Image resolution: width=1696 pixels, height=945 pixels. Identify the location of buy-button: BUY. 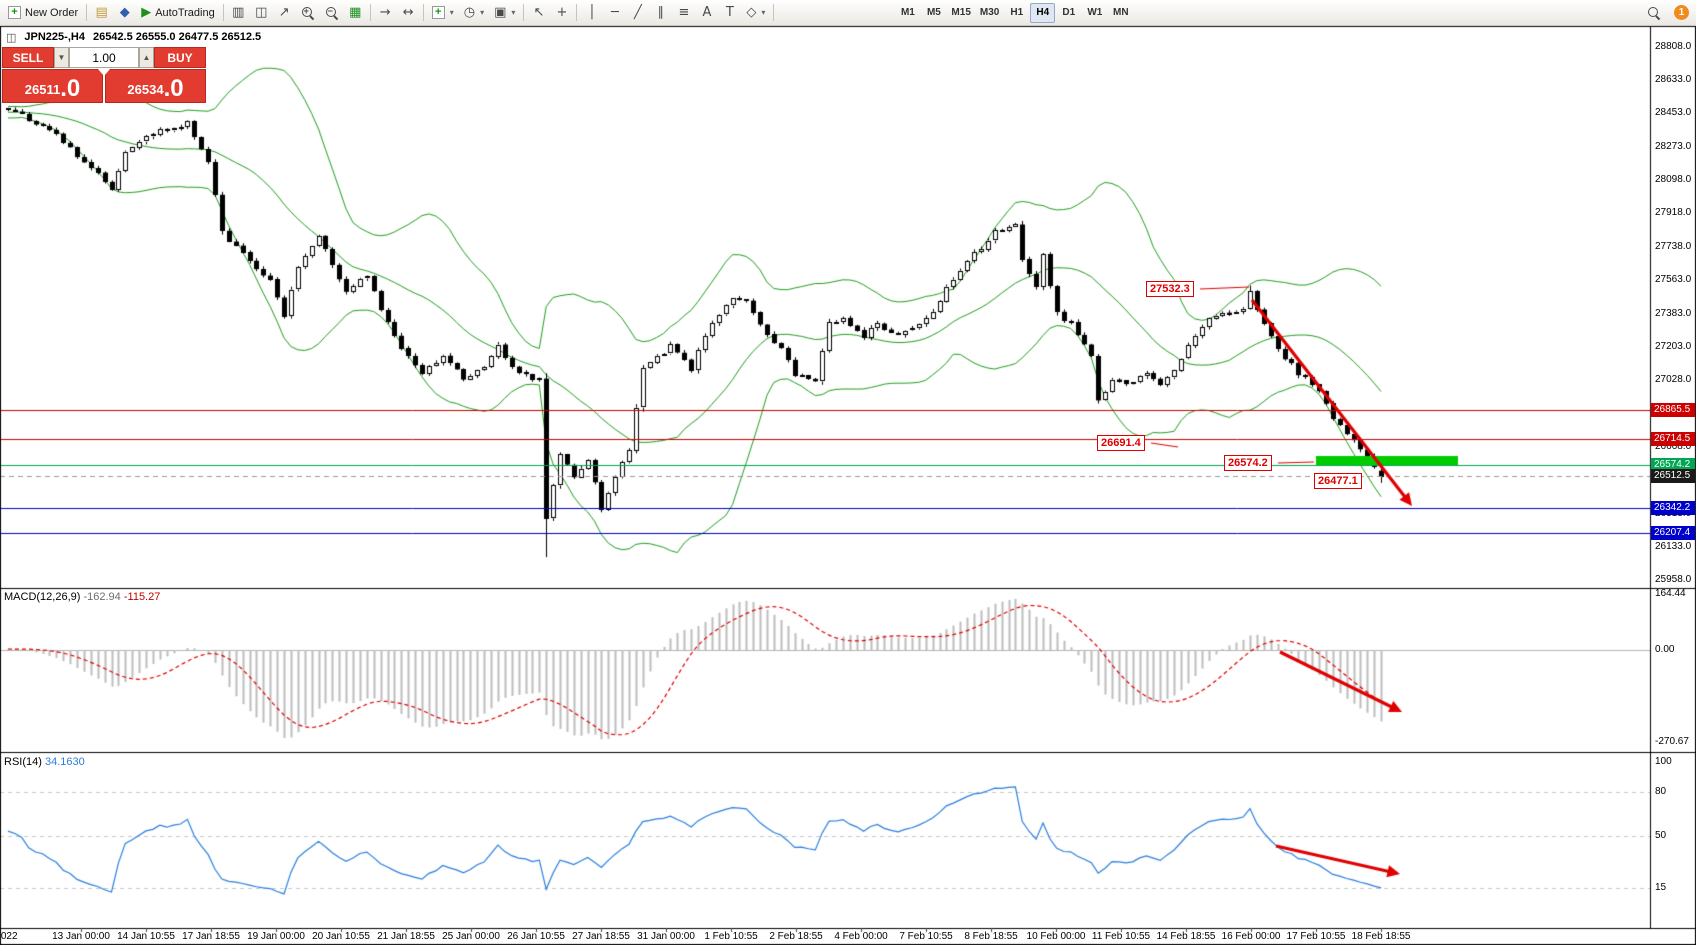
(180, 57).